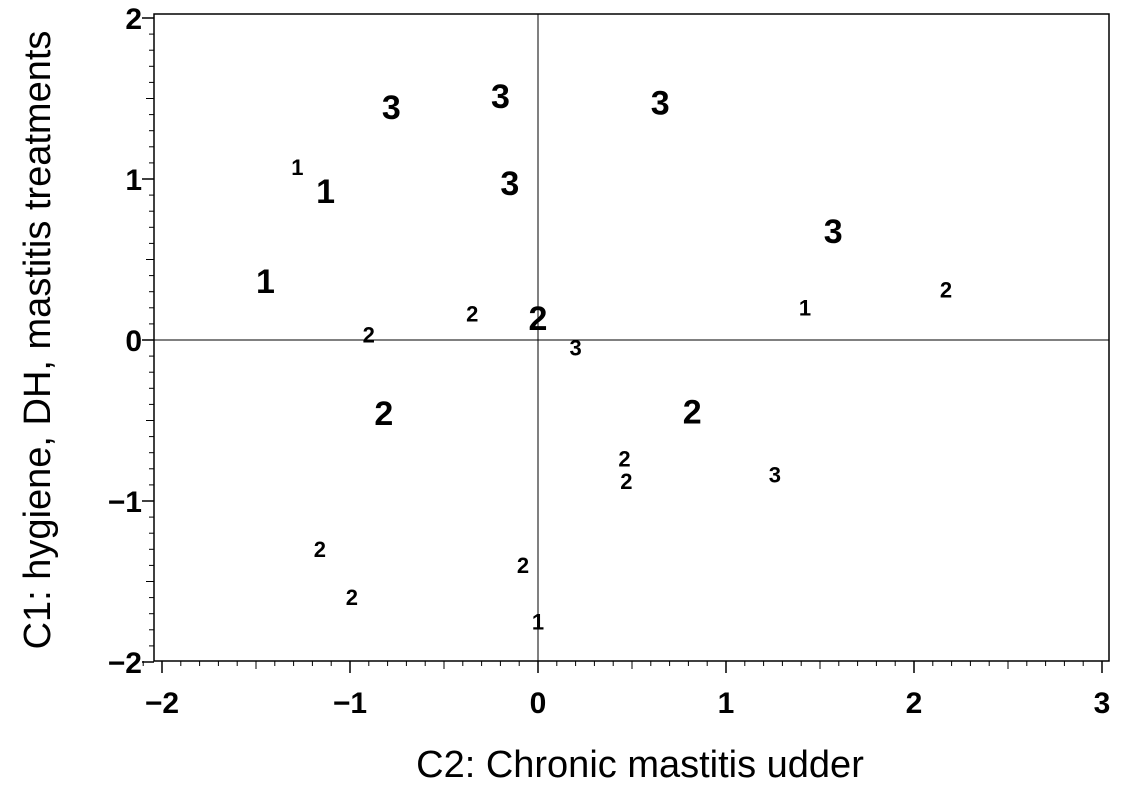 This screenshot has width=1122, height=787. I want to click on y-axis: −2 −1 0 1 2, so click(131, 341).